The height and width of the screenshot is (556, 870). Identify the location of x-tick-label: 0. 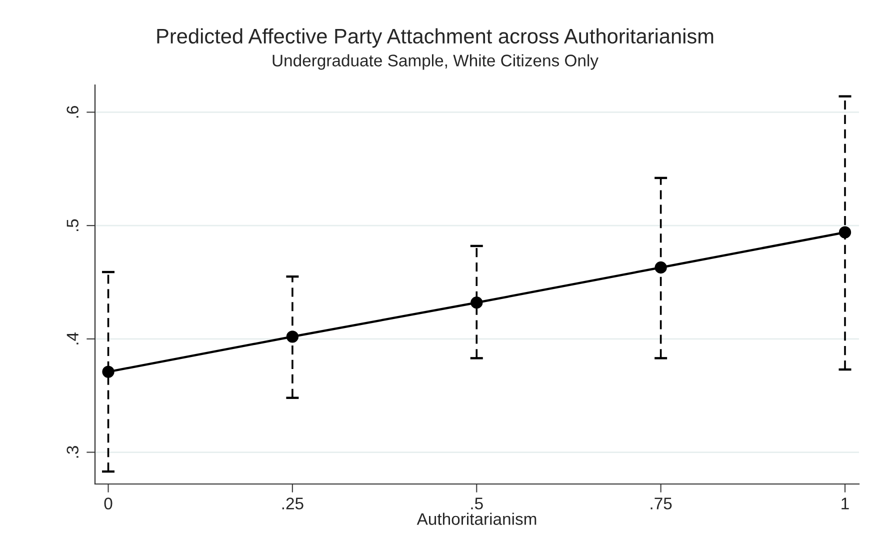
(108, 504).